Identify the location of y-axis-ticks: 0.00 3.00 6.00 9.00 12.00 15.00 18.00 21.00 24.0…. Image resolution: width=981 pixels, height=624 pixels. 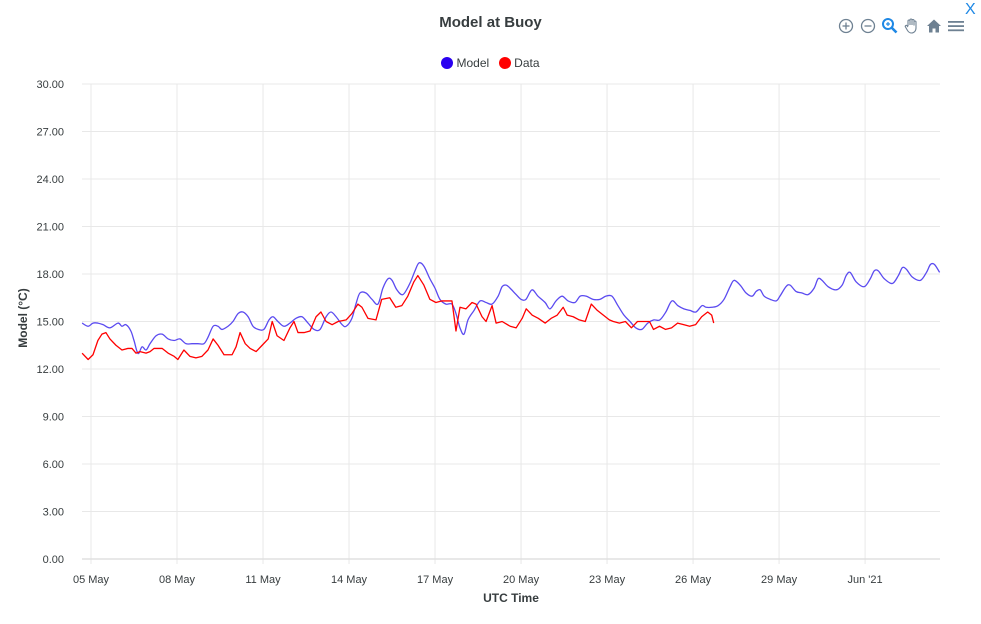
(50, 322).